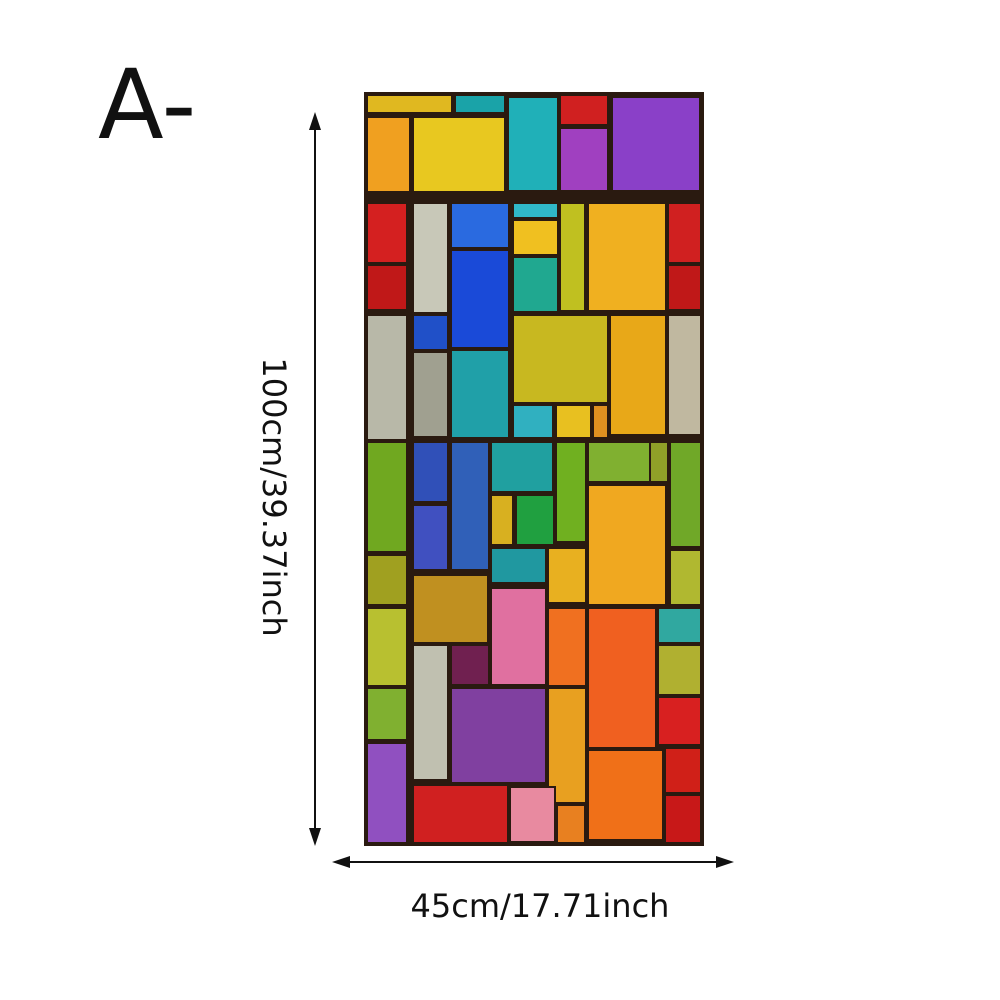 Image resolution: width=1000 pixels, height=1000 pixels. What do you see at coordinates (315, 479) in the screenshot?
I see `height-arrow` at bounding box center [315, 479].